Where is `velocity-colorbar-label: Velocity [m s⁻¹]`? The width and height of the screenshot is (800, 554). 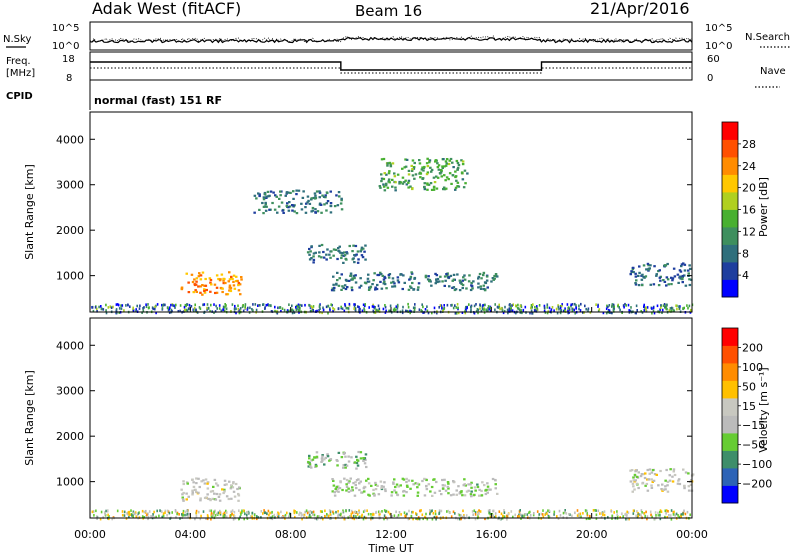 velocity-colorbar-label: Velocity [m s⁻¹] is located at coordinates (763, 409).